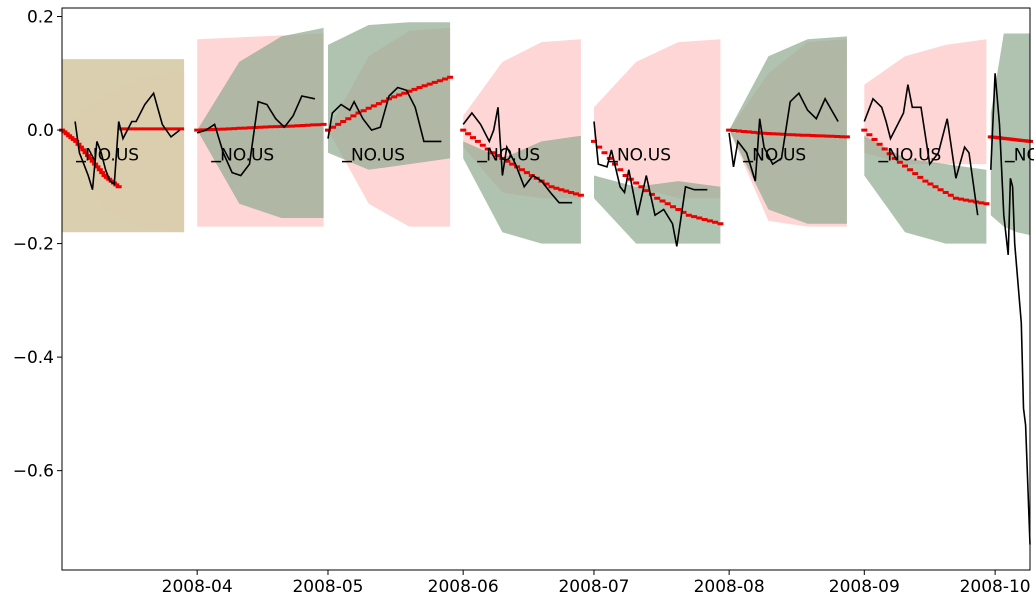 The height and width of the screenshot is (605, 1034). I want to click on y-tick-label-2: −0.2, so click(33, 245).